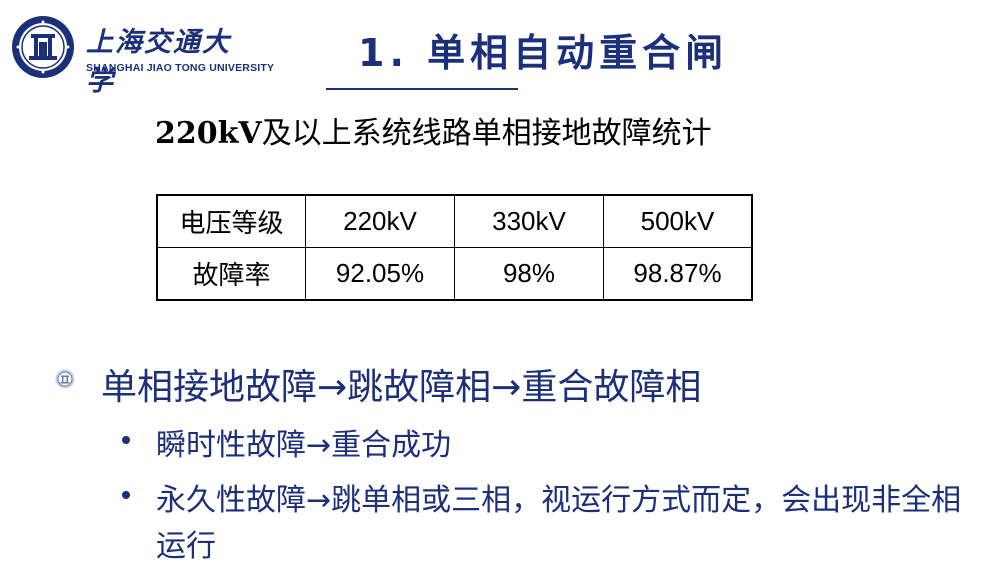  What do you see at coordinates (231, 221) in the screenshot?
I see `table-cell: 电压等级` at bounding box center [231, 221].